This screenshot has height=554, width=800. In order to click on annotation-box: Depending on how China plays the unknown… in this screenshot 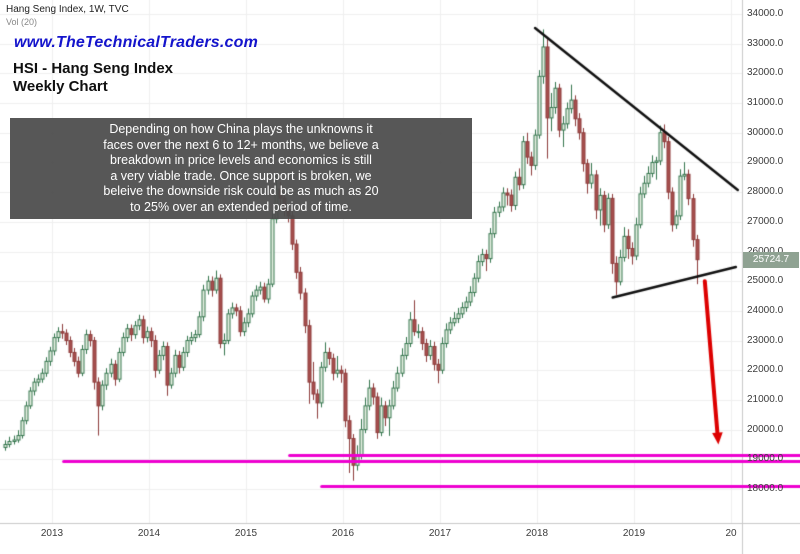, I will do `click(241, 168)`.